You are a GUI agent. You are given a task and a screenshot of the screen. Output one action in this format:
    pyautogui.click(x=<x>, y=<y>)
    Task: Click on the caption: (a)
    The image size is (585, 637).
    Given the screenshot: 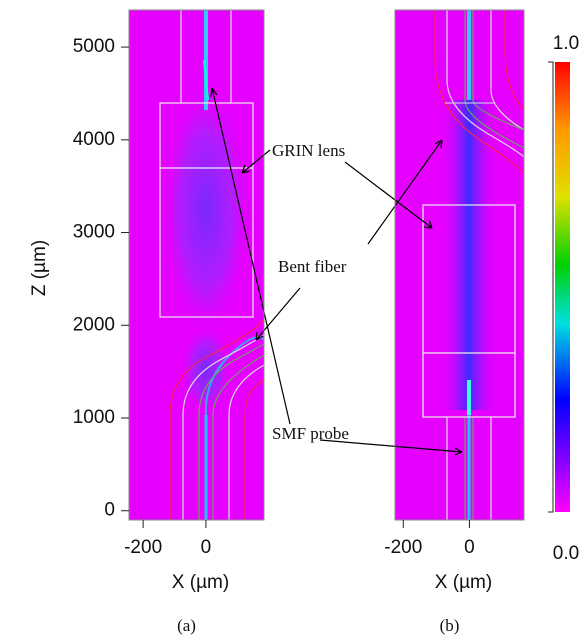 What is the action you would take?
    pyautogui.click(x=186, y=625)
    